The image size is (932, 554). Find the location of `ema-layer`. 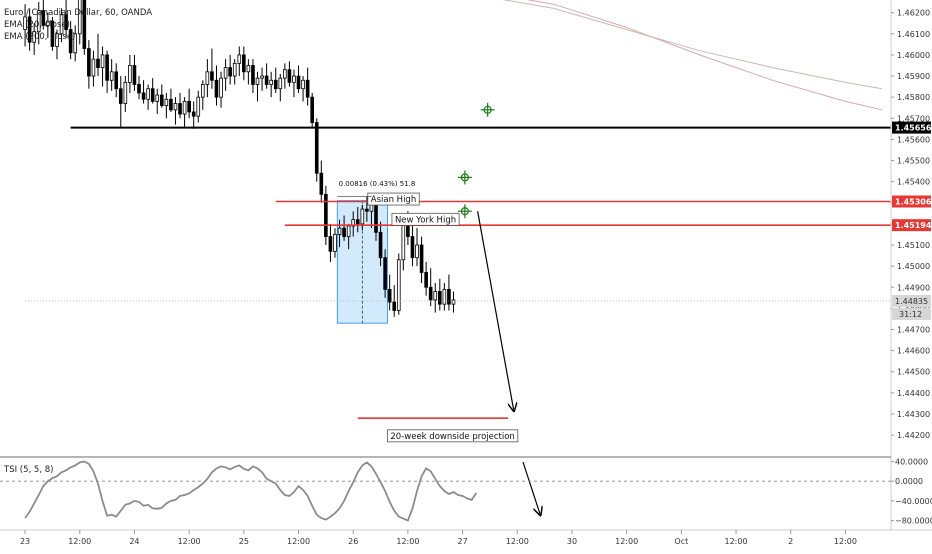

ema-layer is located at coordinates (692, 55).